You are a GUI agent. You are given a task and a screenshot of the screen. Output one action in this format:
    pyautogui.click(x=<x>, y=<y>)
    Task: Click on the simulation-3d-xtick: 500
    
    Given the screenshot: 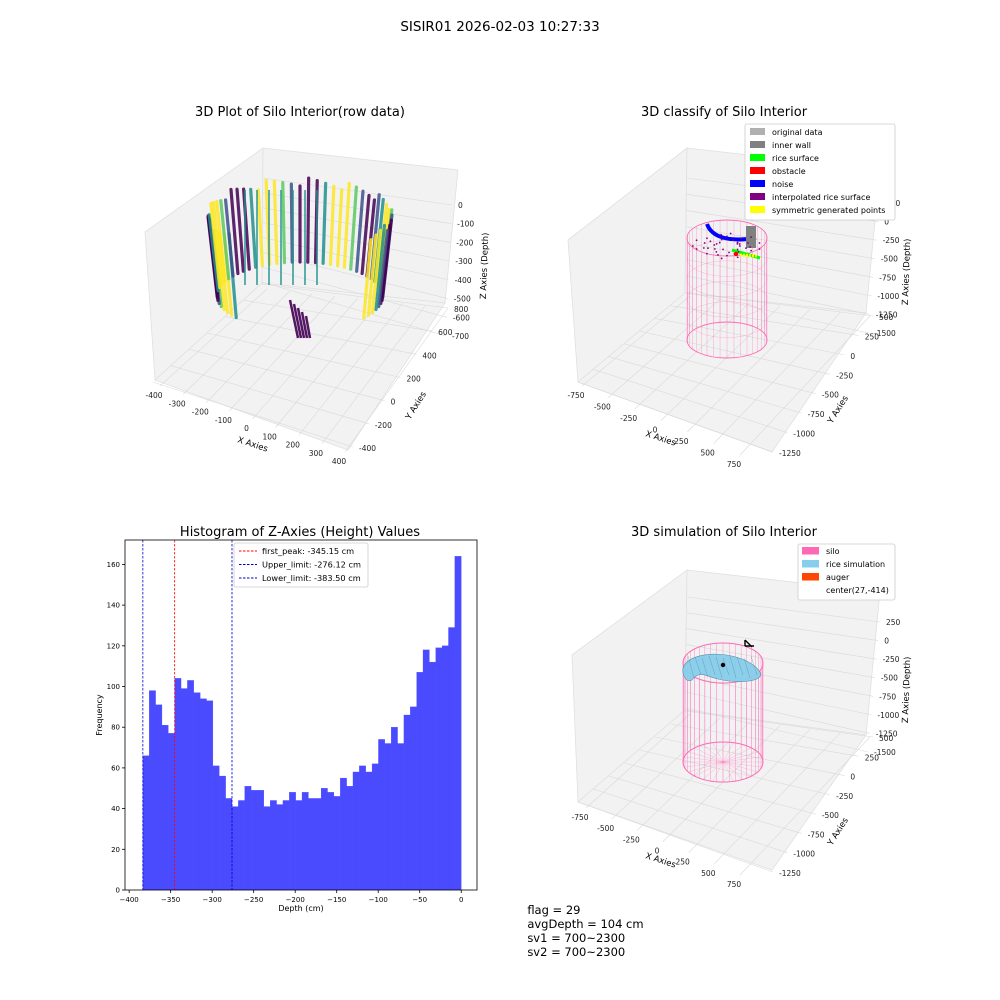 What is the action you would take?
    pyautogui.click(x=708, y=873)
    